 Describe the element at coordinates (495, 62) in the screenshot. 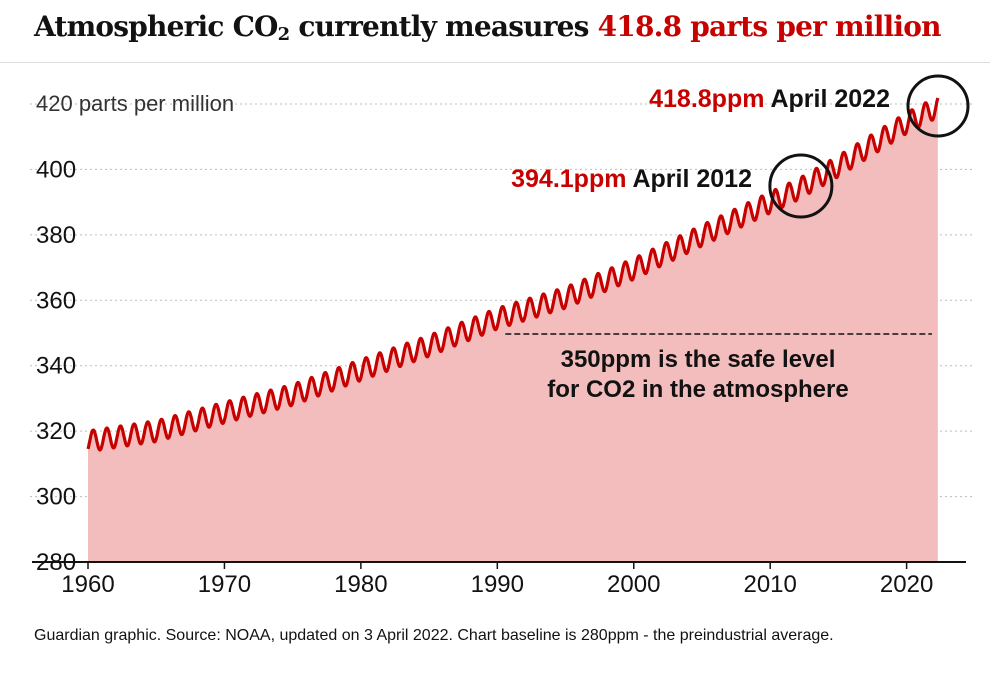

I see `top-divider` at that location.